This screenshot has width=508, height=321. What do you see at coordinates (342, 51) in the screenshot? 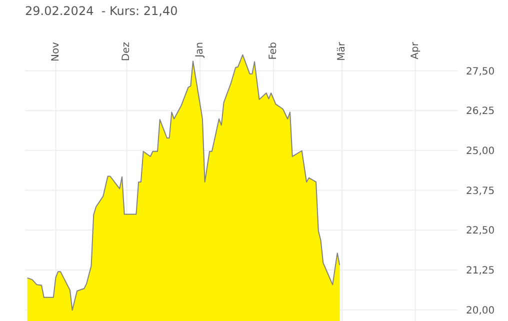
I see `x-tick-label: Mär` at bounding box center [342, 51].